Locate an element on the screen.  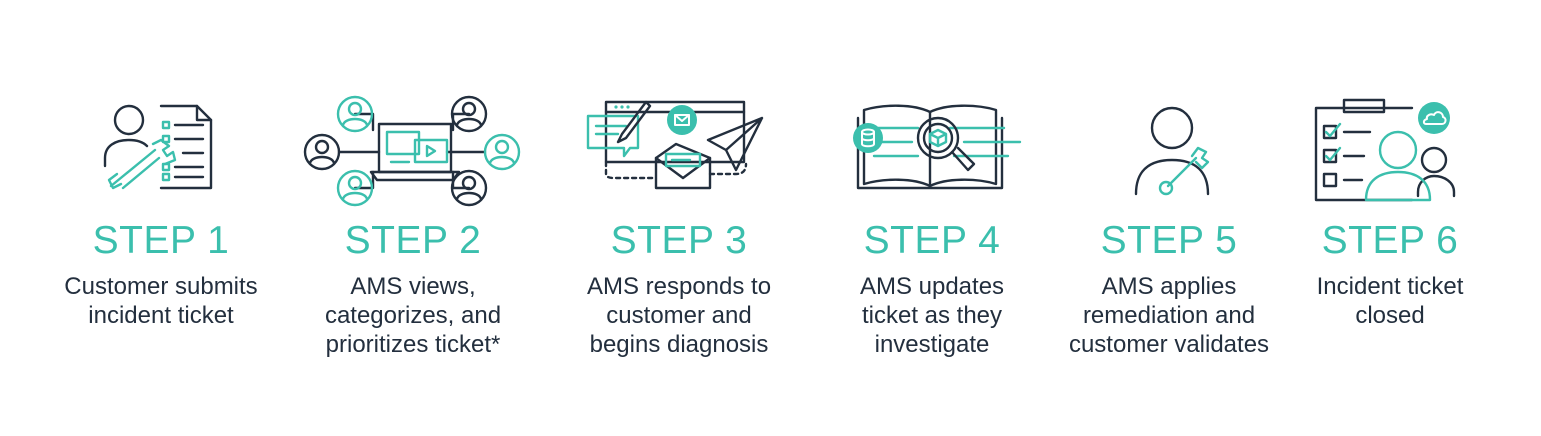
clipboard-checklist-people-cloud-icon is located at coordinates (1389, 153).